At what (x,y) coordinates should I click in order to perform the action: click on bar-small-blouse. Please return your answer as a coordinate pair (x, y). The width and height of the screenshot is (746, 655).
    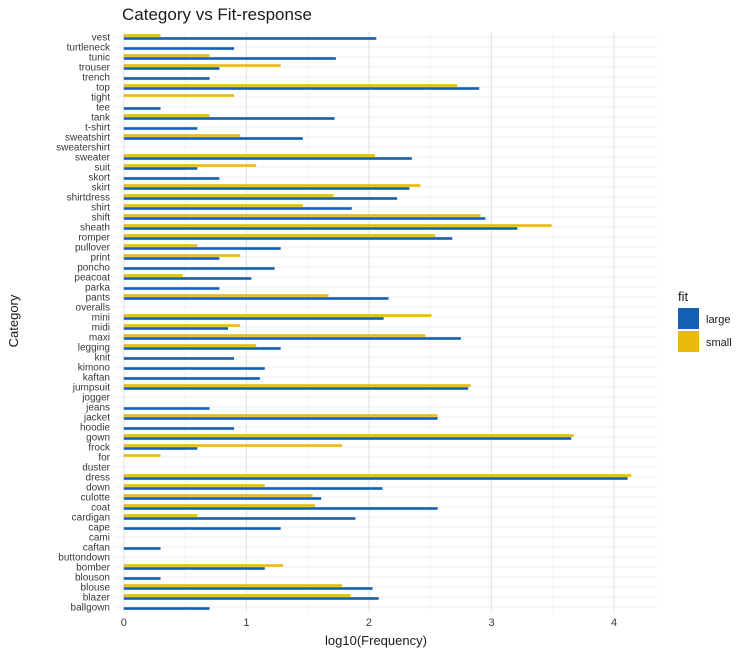
    Looking at the image, I should click on (232, 585).